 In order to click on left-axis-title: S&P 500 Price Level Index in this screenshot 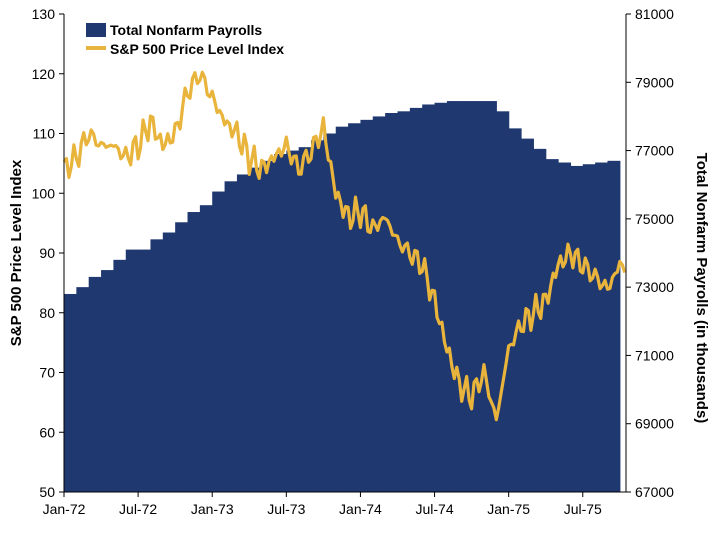, I will do `click(16, 252)`.